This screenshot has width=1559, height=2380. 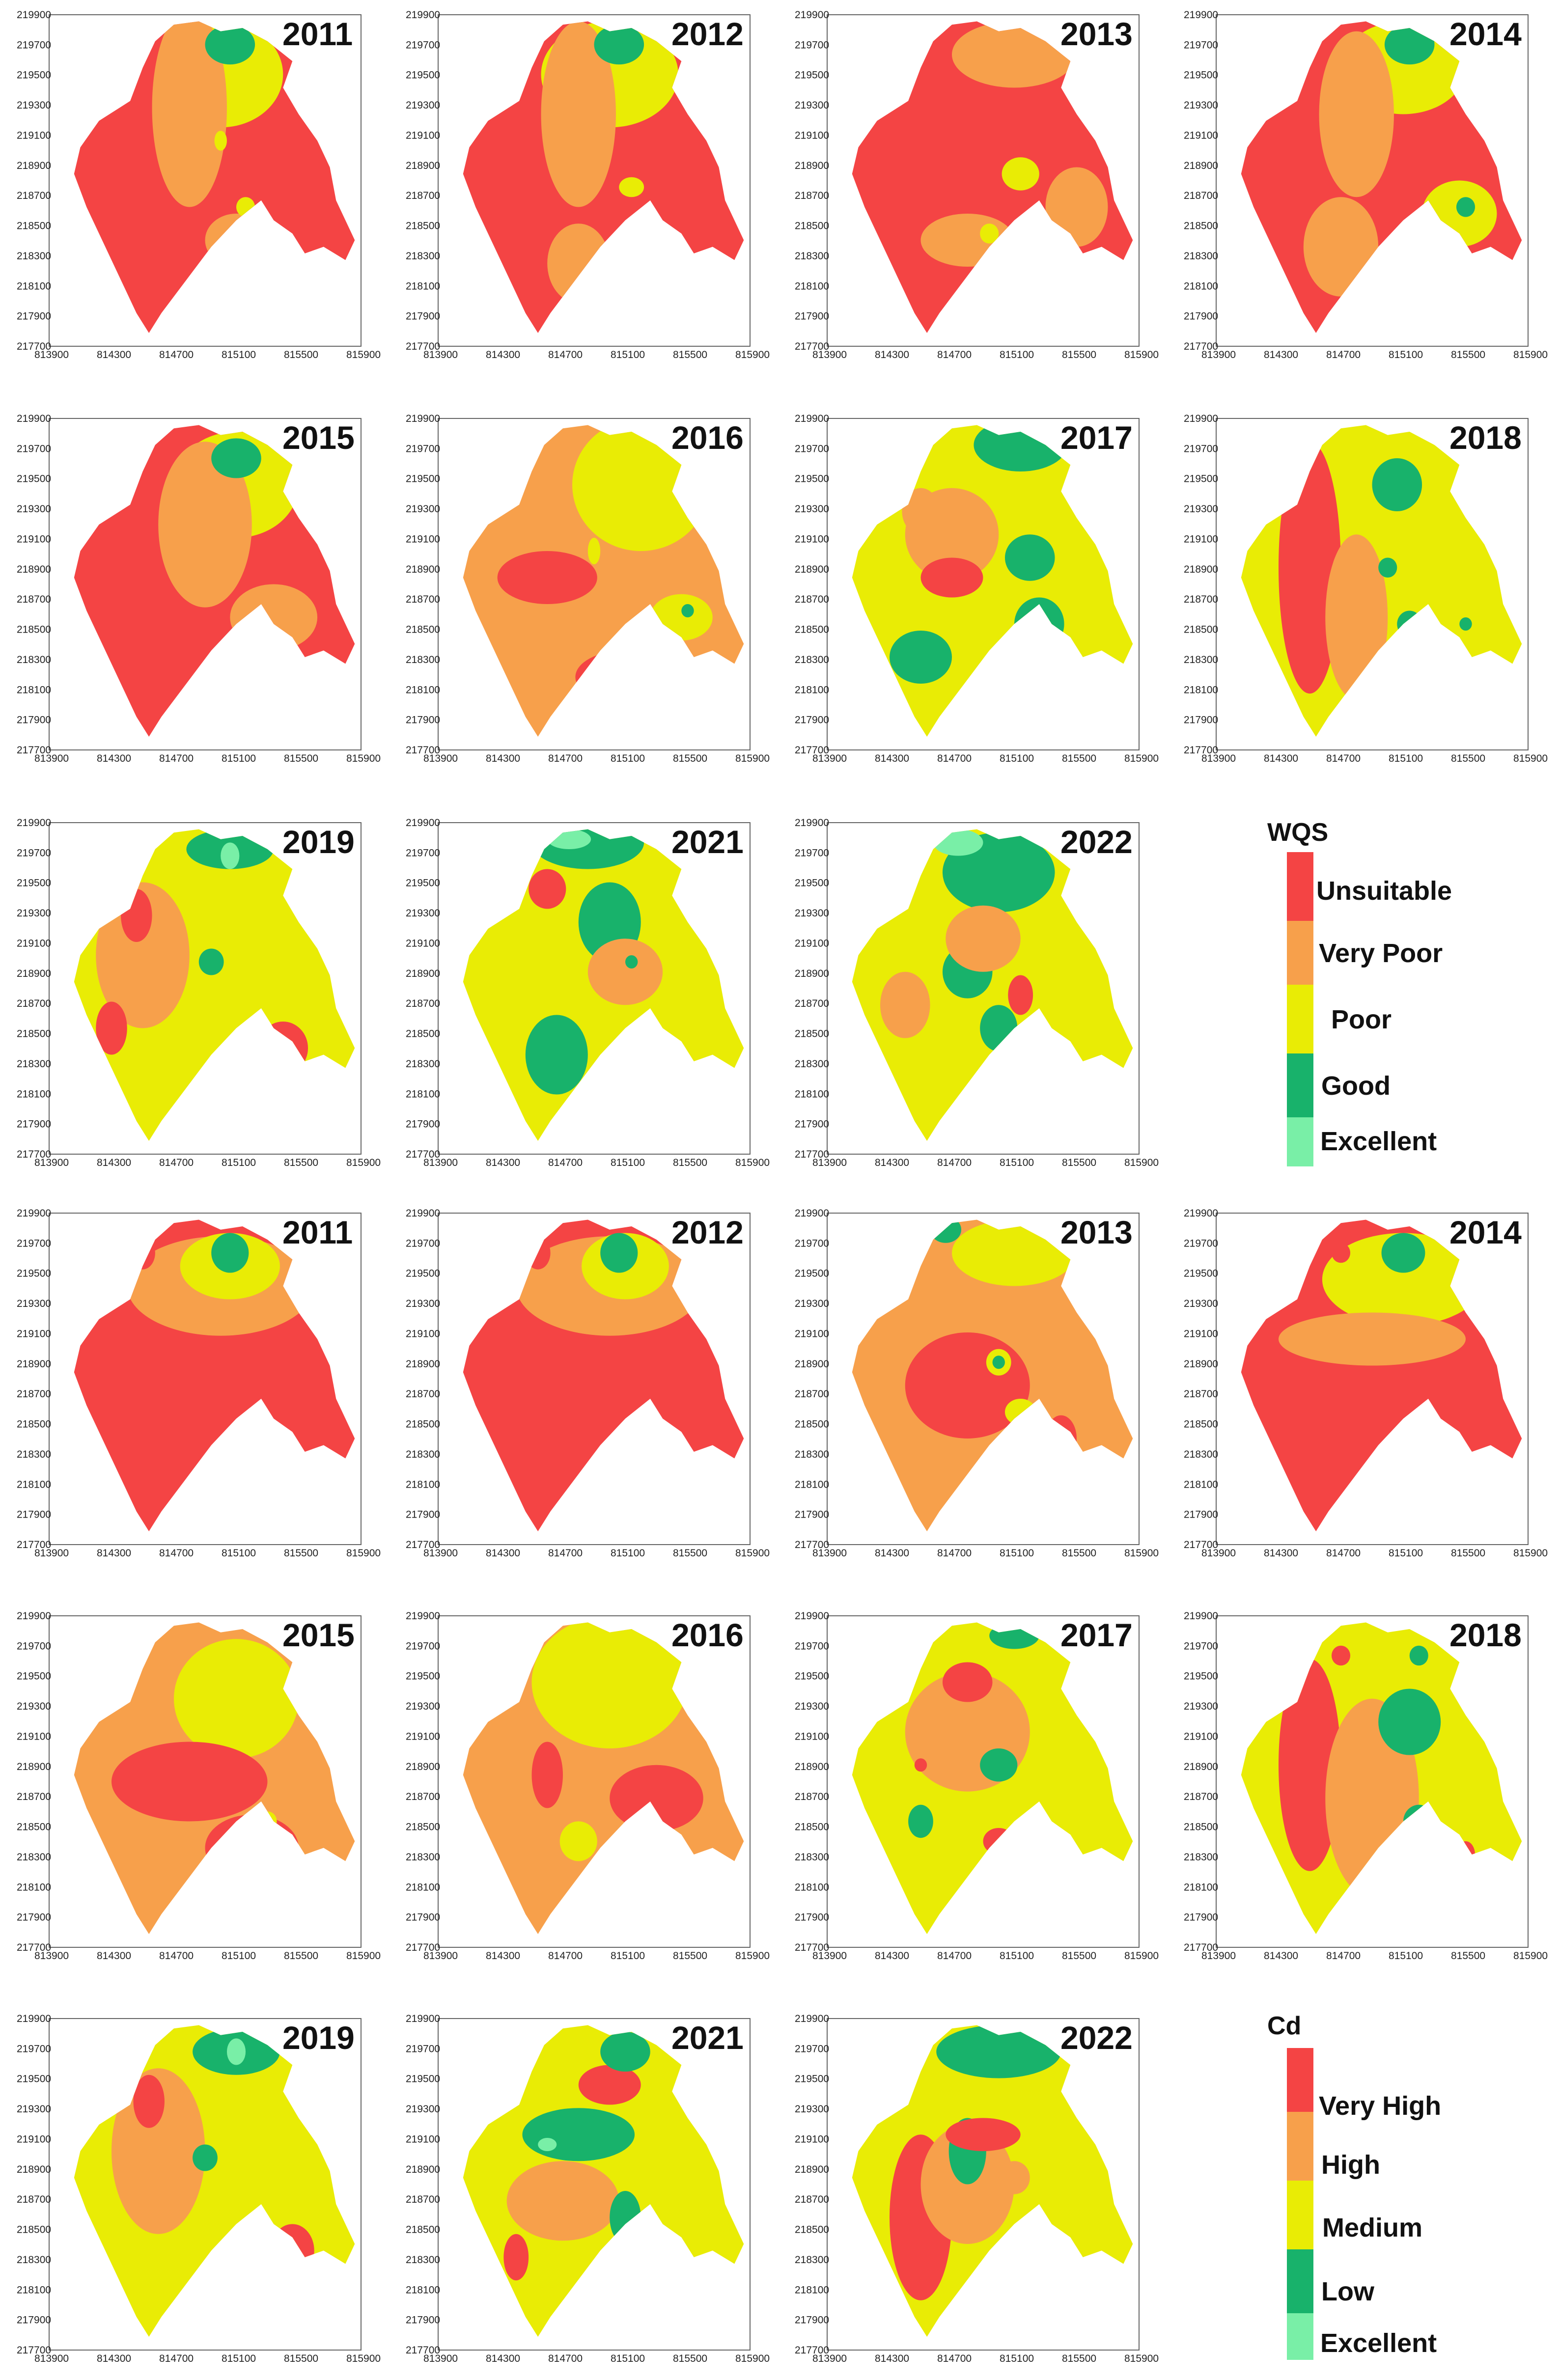 I want to click on map-frame, so click(x=983, y=1379).